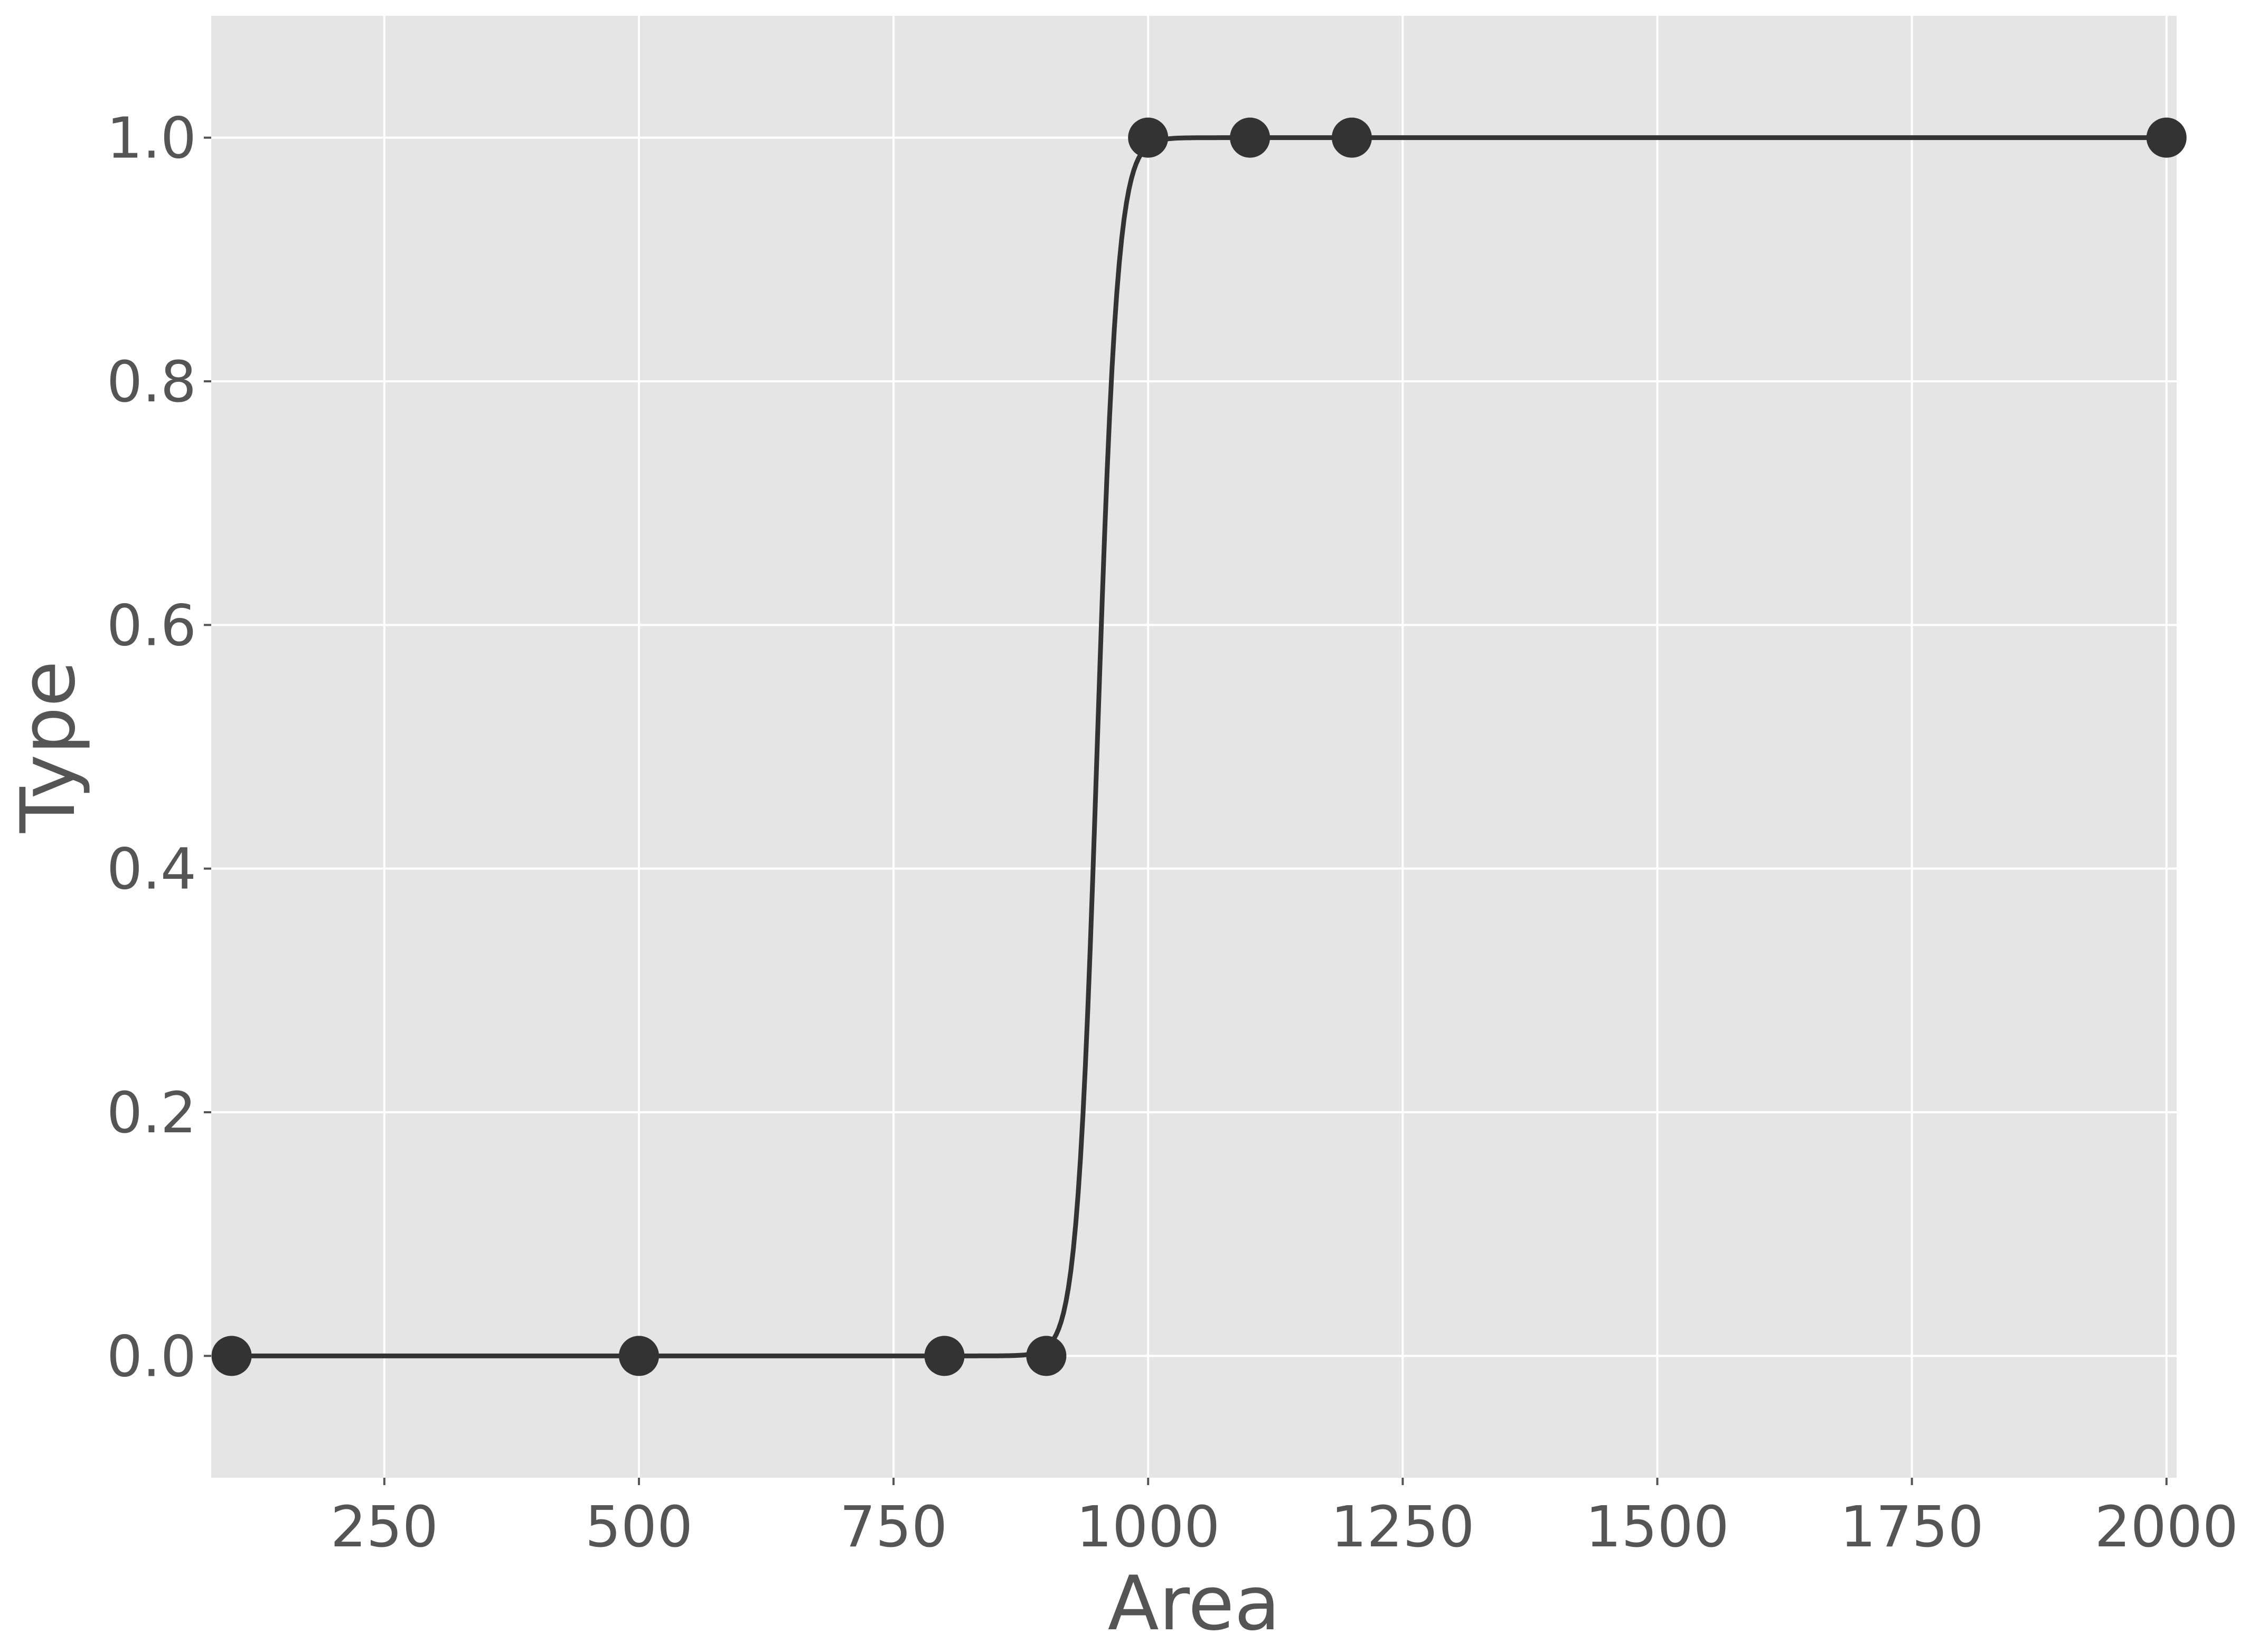  I want to click on x-tick-label: 250, so click(384, 1527).